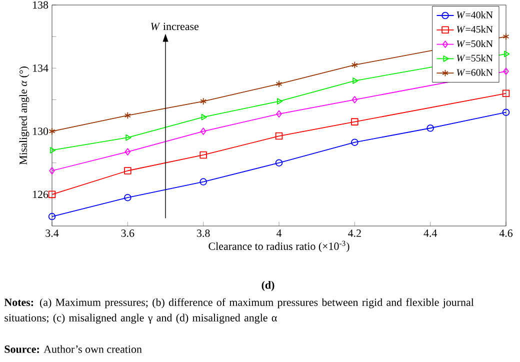  Describe the element at coordinates (279, 246) in the screenshot. I see `x-axis-title: Clearance to radius ratio (×10$^{-3}$)` at that location.